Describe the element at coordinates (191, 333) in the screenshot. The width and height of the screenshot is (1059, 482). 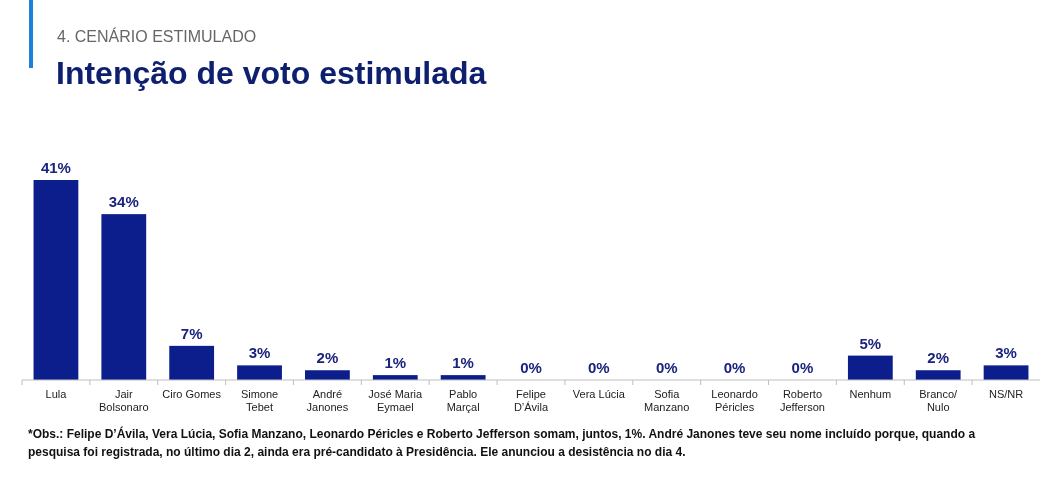
I see `data-label: 7%` at that location.